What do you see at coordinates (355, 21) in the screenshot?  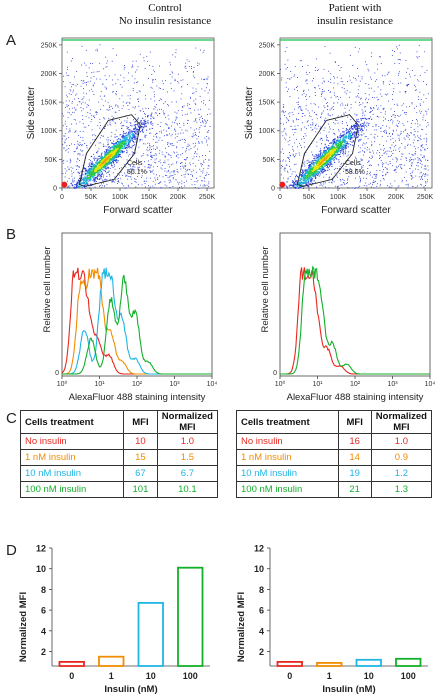 I see `patient-title-line2: insulin resistance` at bounding box center [355, 21].